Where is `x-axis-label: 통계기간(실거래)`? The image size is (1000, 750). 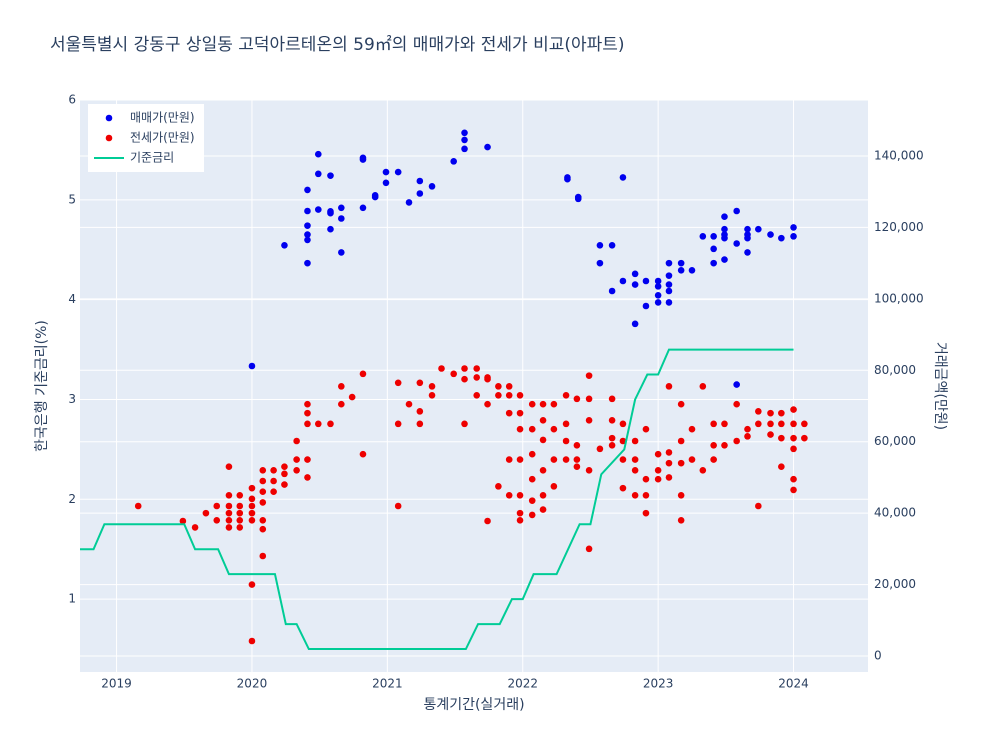 x-axis-label: 통계기간(실거래) is located at coordinates (473, 705).